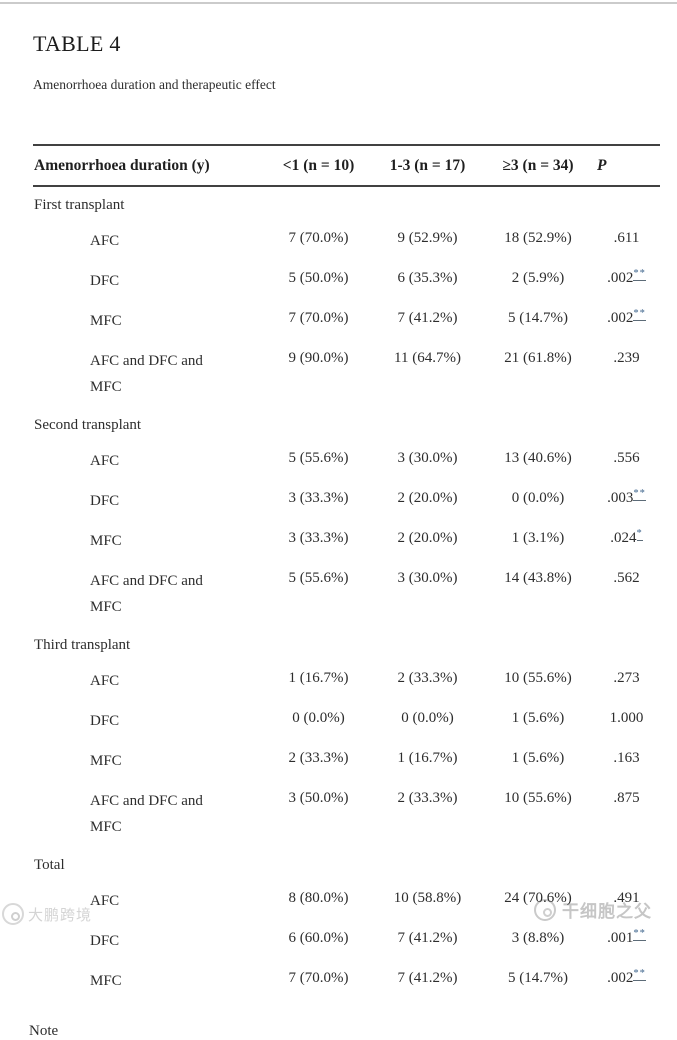 The height and width of the screenshot is (1040, 677). I want to click on p-value-cell: .239, so click(626, 374).